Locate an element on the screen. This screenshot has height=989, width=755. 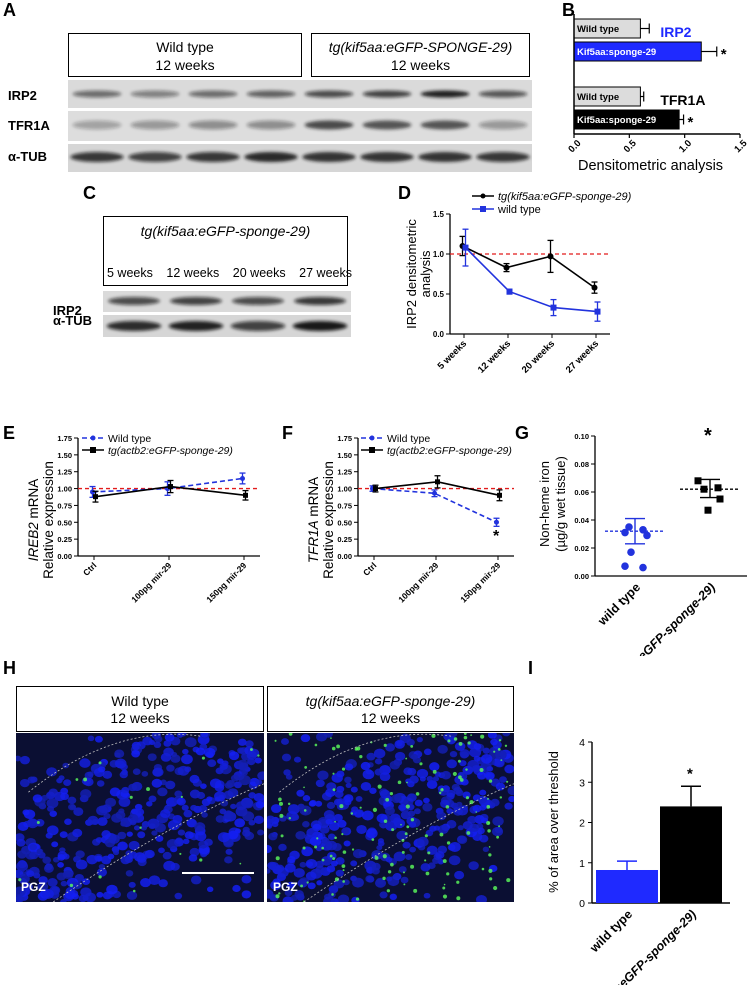
tick-label-y: 1.75 is located at coordinates (344, 438).